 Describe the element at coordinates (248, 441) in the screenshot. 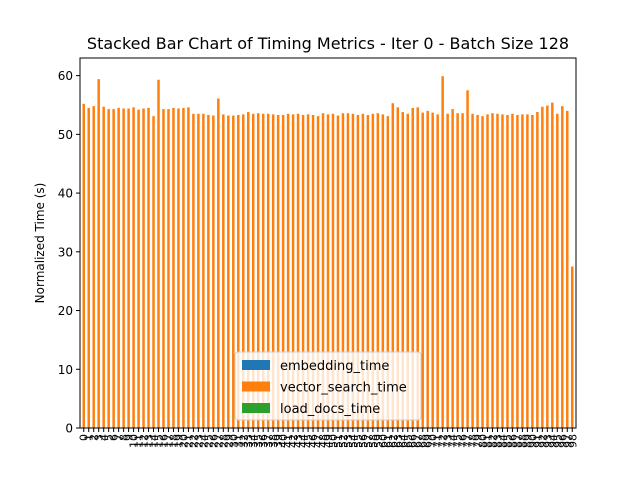

I see `x-tick-label: 33` at that location.